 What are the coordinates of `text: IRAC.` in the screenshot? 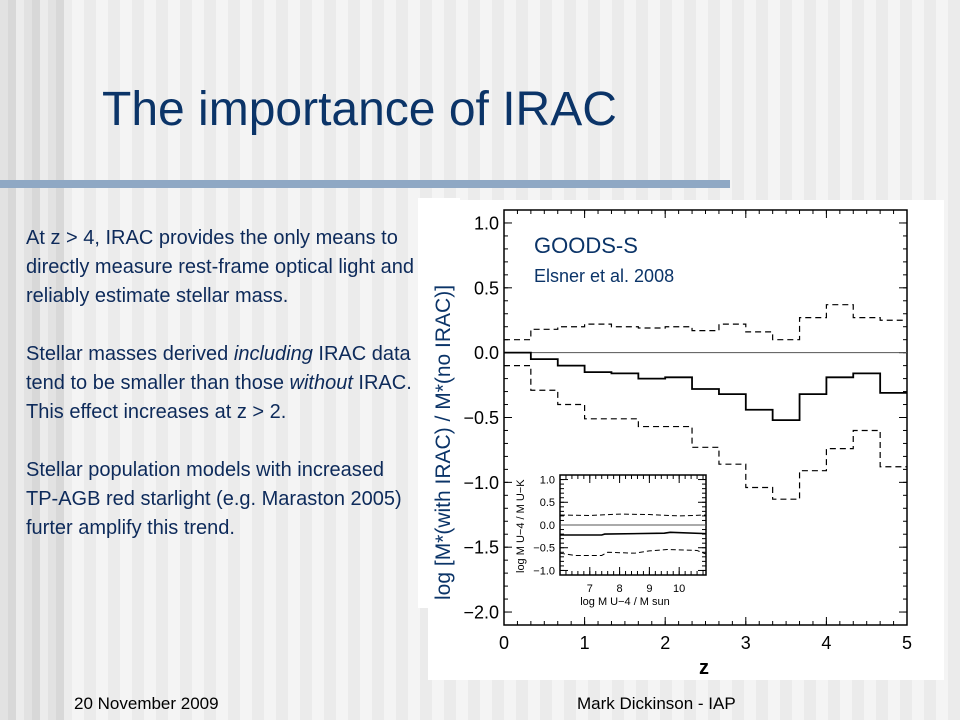 It's located at (382, 383).